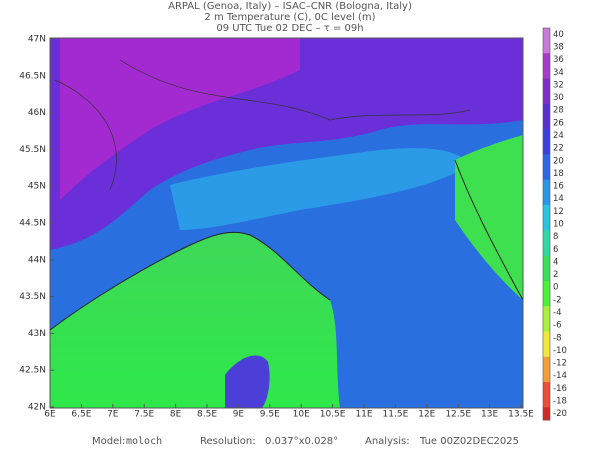 The height and width of the screenshot is (454, 600). I want to click on lon-label: 6E, so click(50, 415).